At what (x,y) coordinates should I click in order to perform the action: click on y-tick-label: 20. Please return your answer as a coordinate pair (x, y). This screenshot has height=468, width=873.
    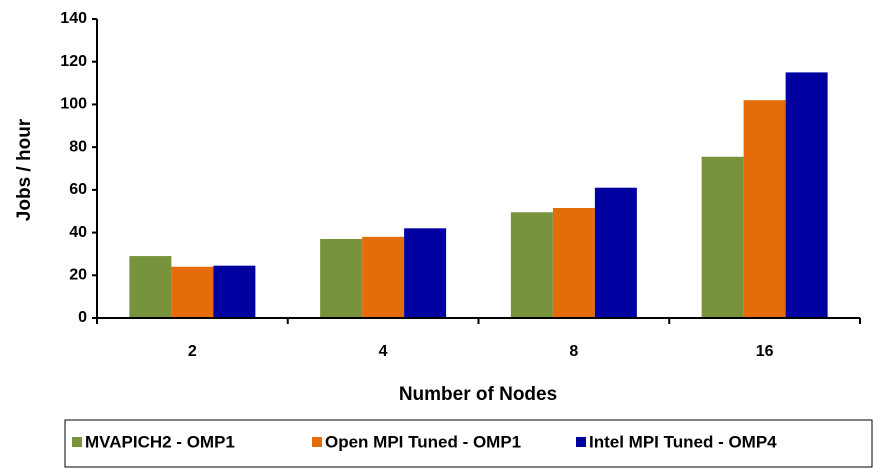
    Looking at the image, I should click on (78, 275).